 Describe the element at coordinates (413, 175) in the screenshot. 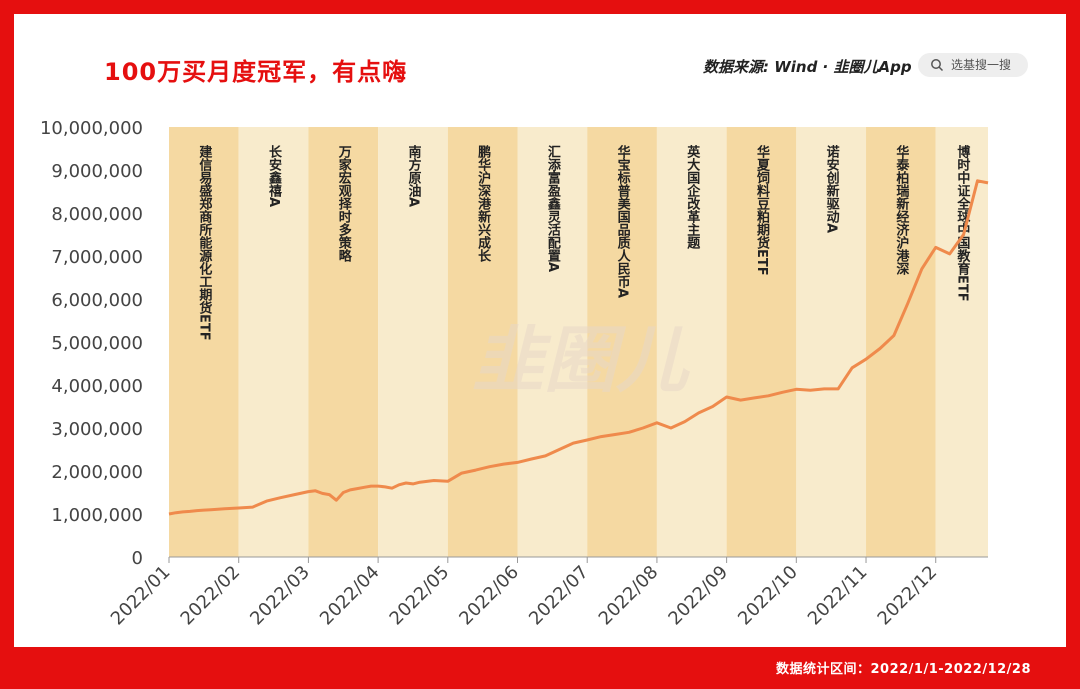

I see `champion-fund-label: 南方原油A` at that location.